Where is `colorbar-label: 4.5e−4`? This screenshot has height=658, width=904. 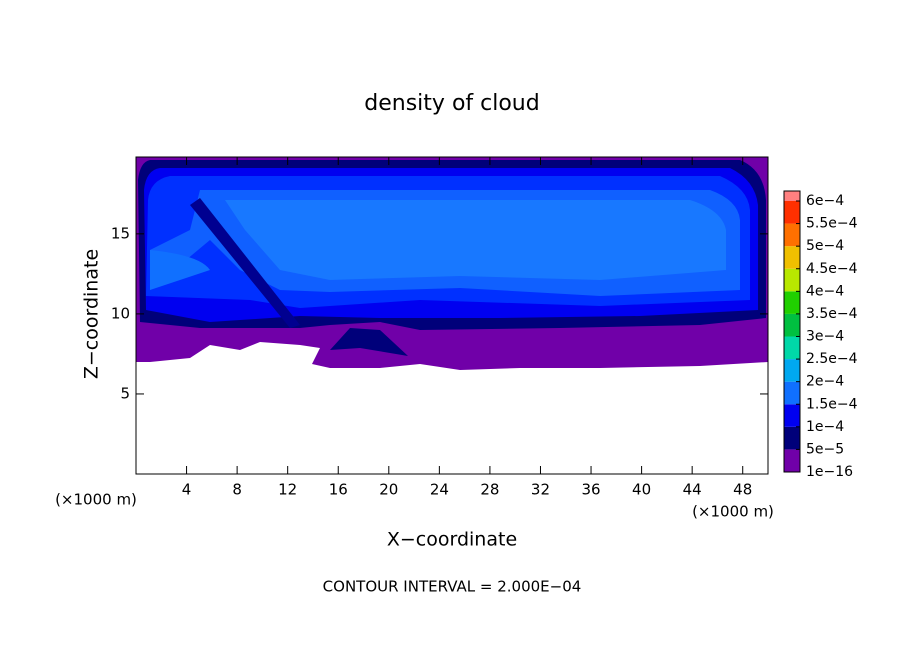
colorbar-label: 4.5e−4 is located at coordinates (832, 269).